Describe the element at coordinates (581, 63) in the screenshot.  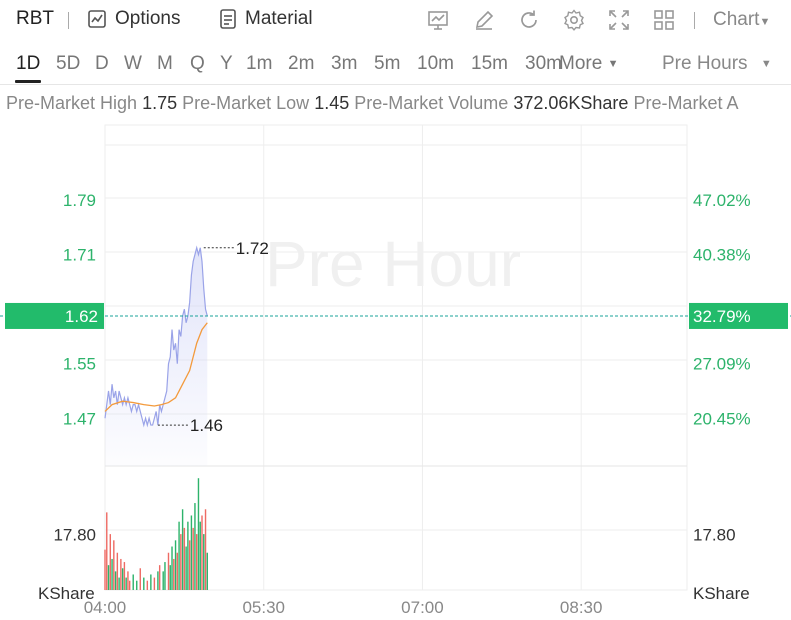
I see `more-label: More` at that location.